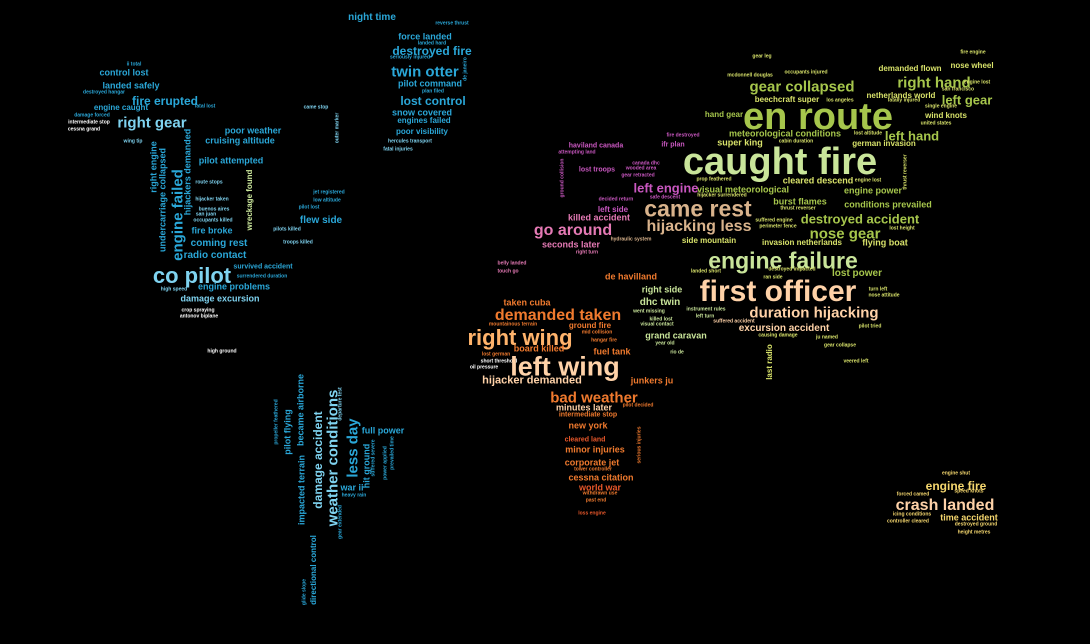 This screenshot has width=1090, height=644. What do you see at coordinates (818, 180) in the screenshot?
I see `word: cleared descend` at bounding box center [818, 180].